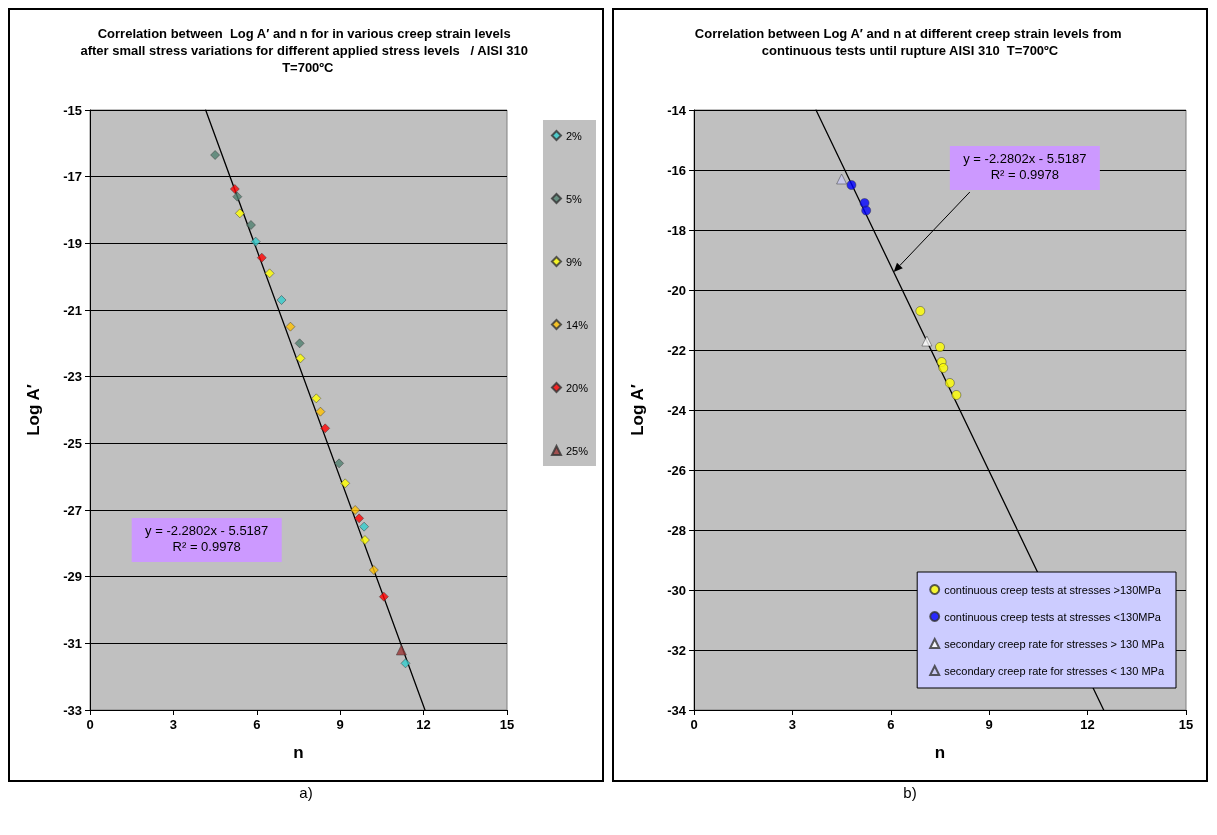 Image resolution: width=1217 pixels, height=835 pixels. I want to click on y-tick-label: -15, so click(72, 110).